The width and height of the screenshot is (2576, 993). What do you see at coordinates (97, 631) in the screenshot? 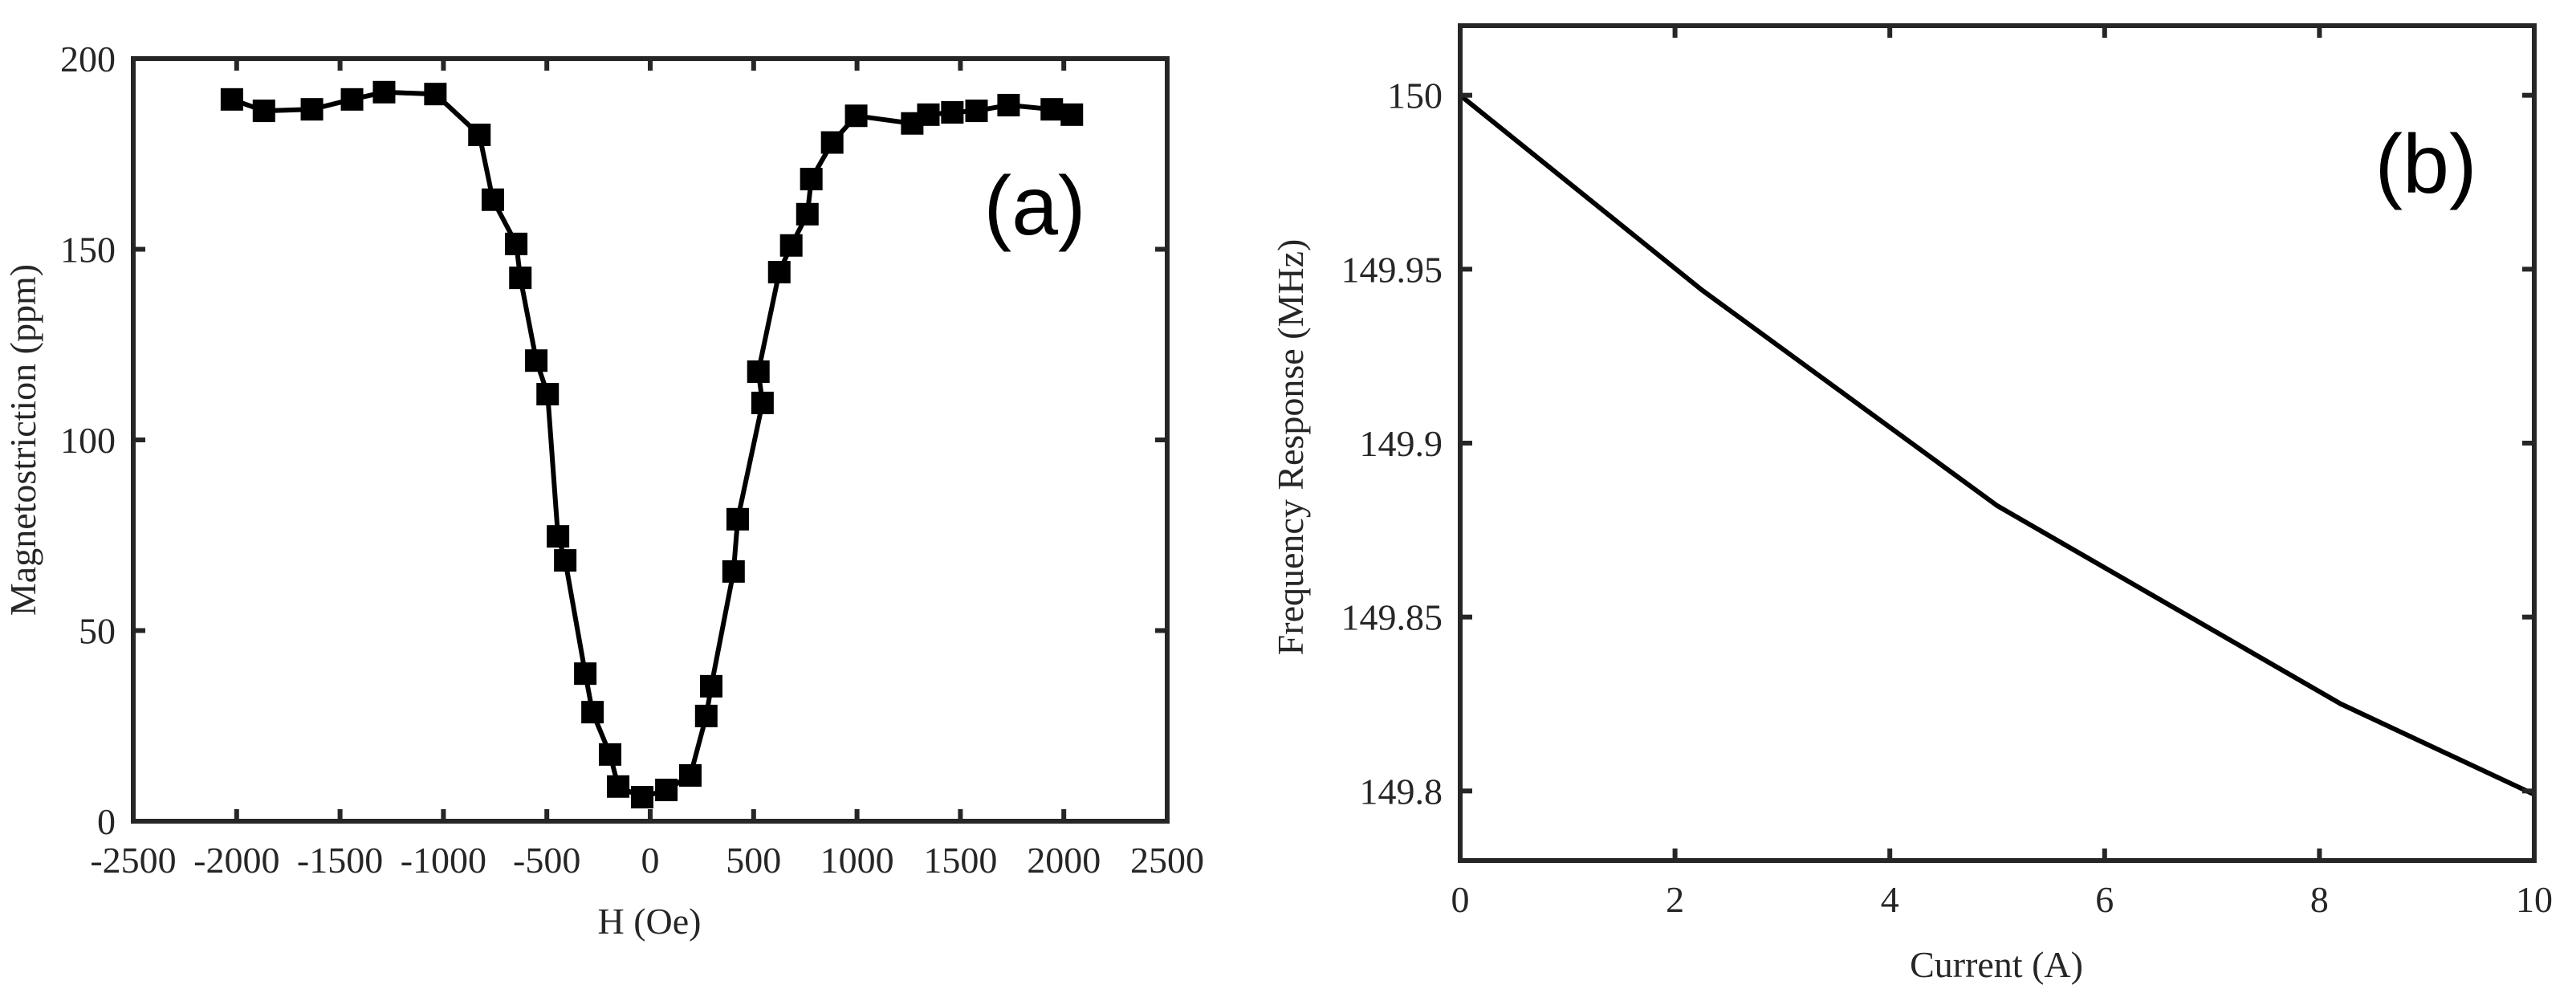
I see `y-tick-label: 50` at bounding box center [97, 631].